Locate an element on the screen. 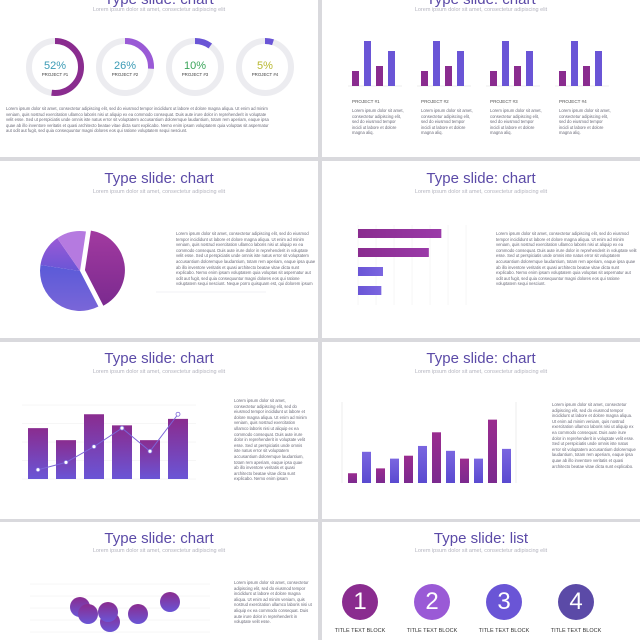 The width and height of the screenshot is (640, 640). column-bar-chart is located at coordinates (429, 442).